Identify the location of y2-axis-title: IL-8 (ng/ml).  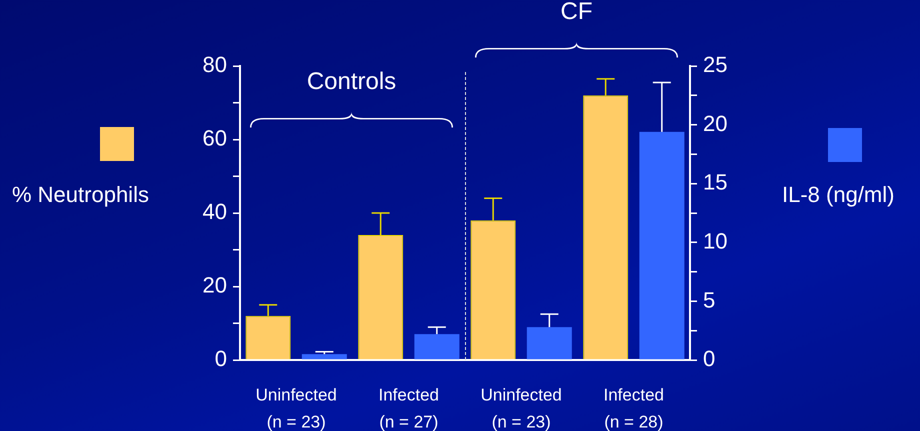
(838, 195).